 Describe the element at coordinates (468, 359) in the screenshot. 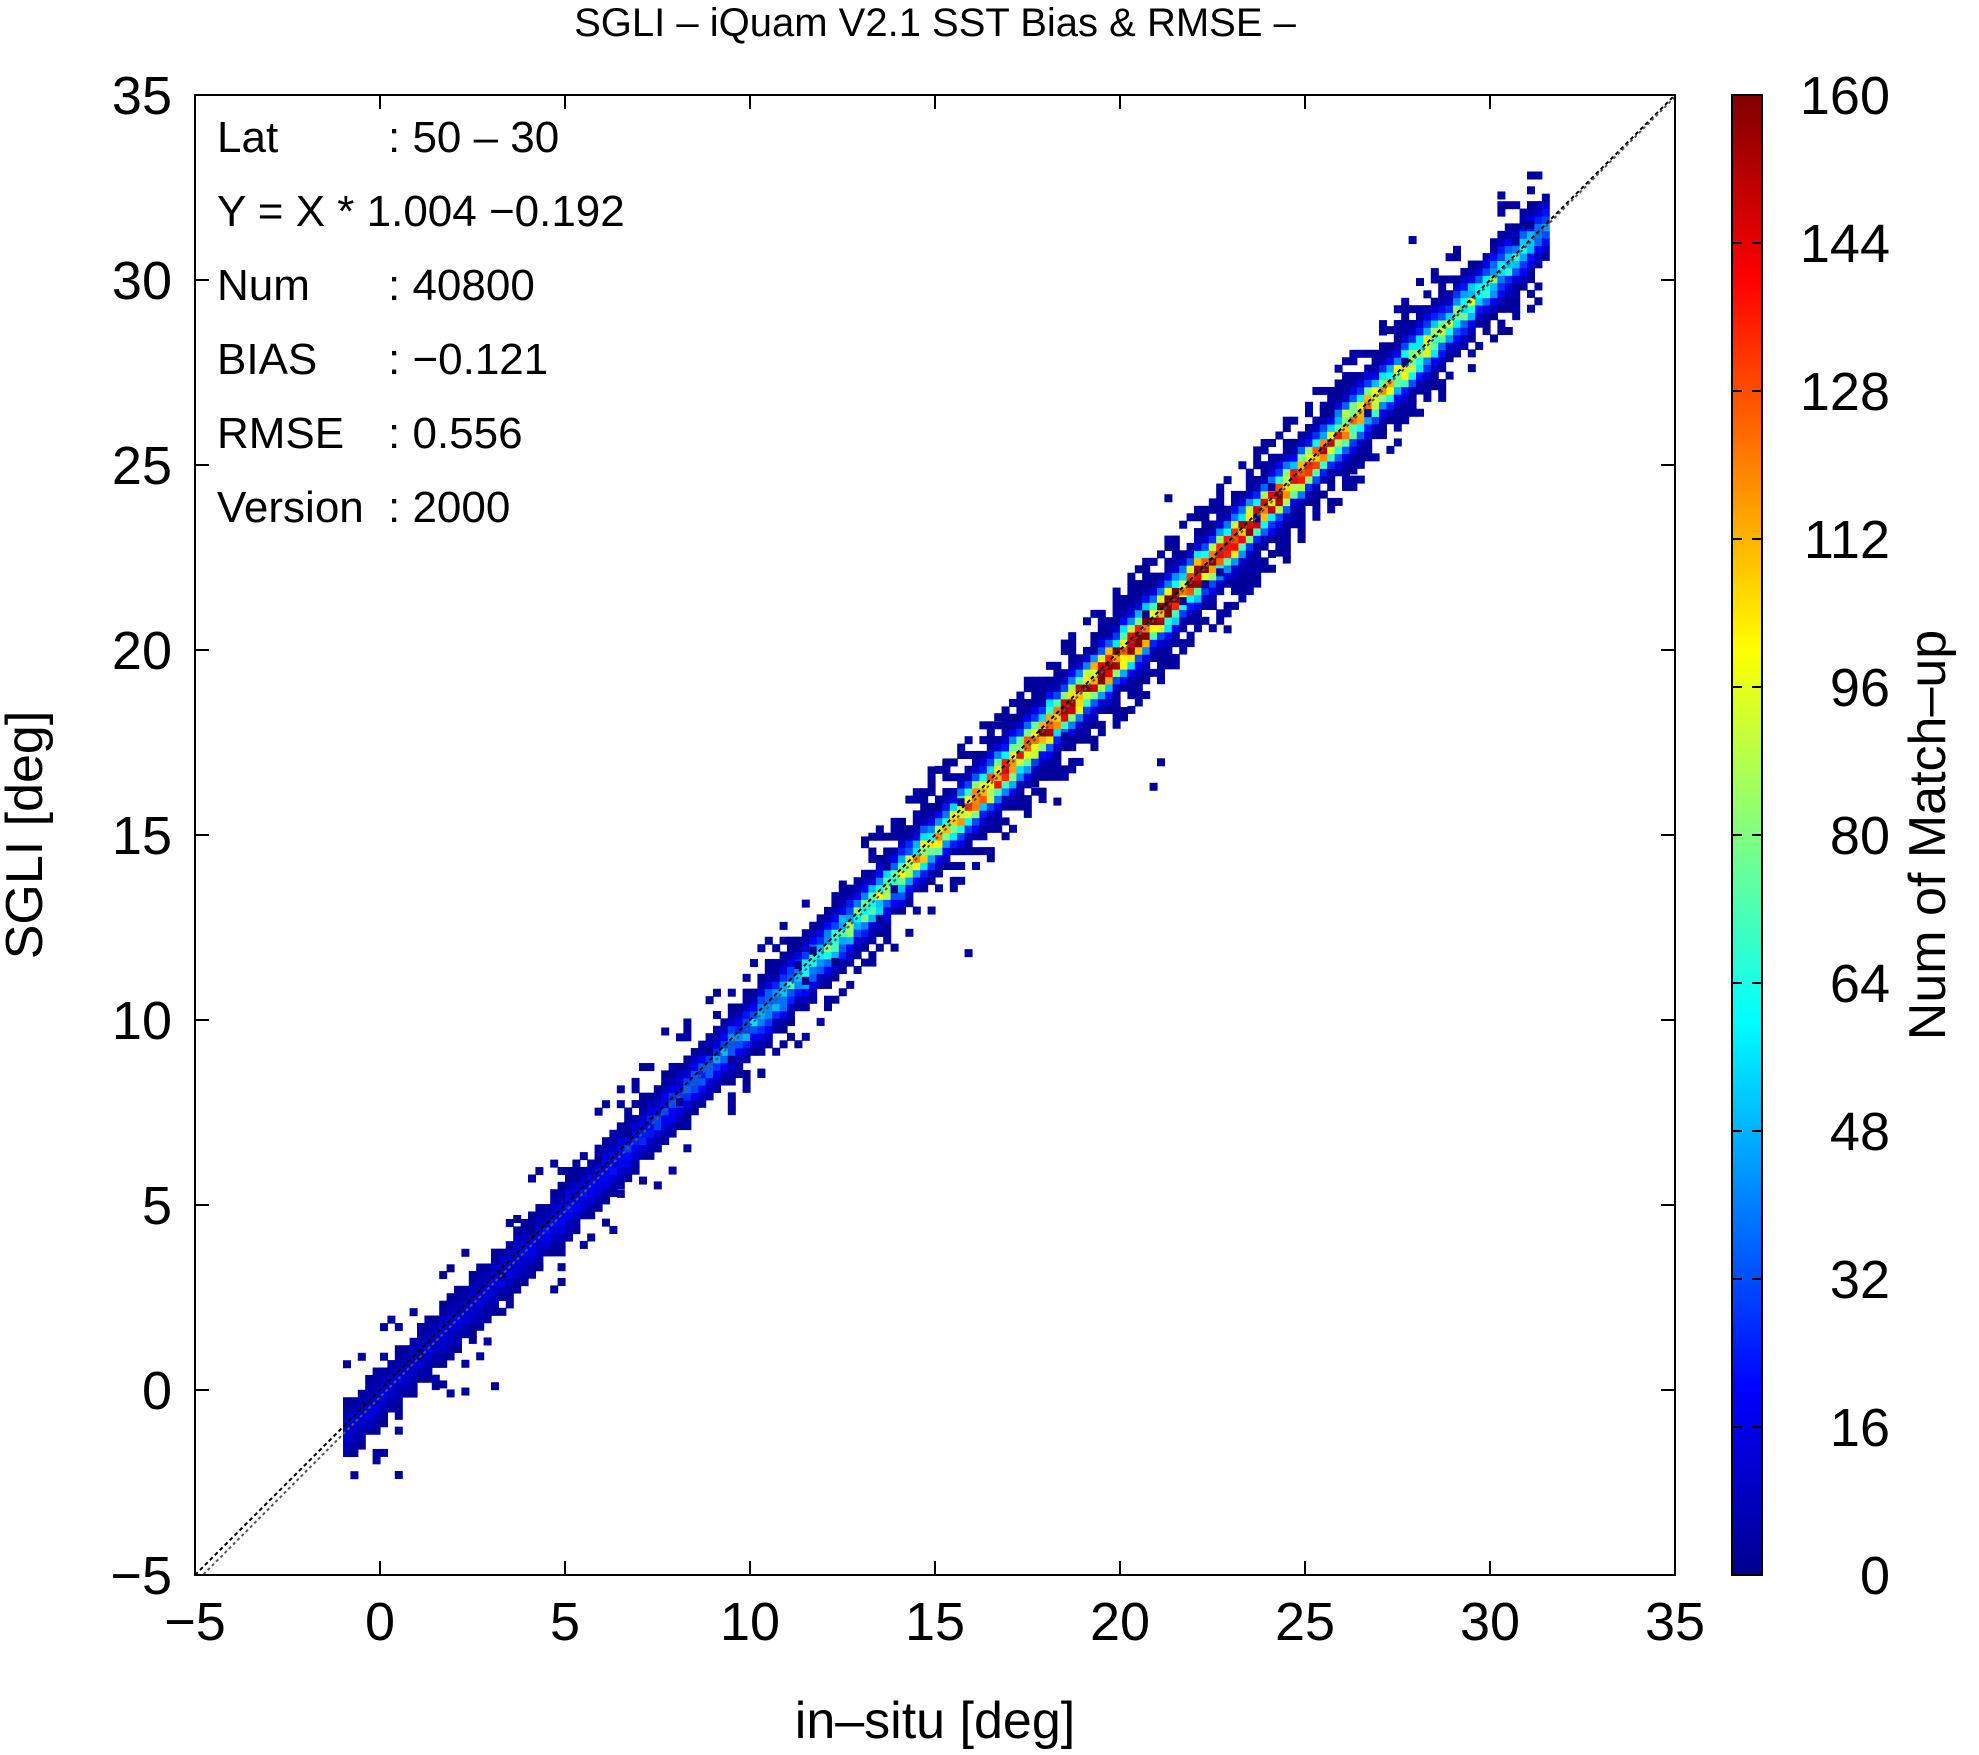

I see `stats-value: : −0.121` at that location.